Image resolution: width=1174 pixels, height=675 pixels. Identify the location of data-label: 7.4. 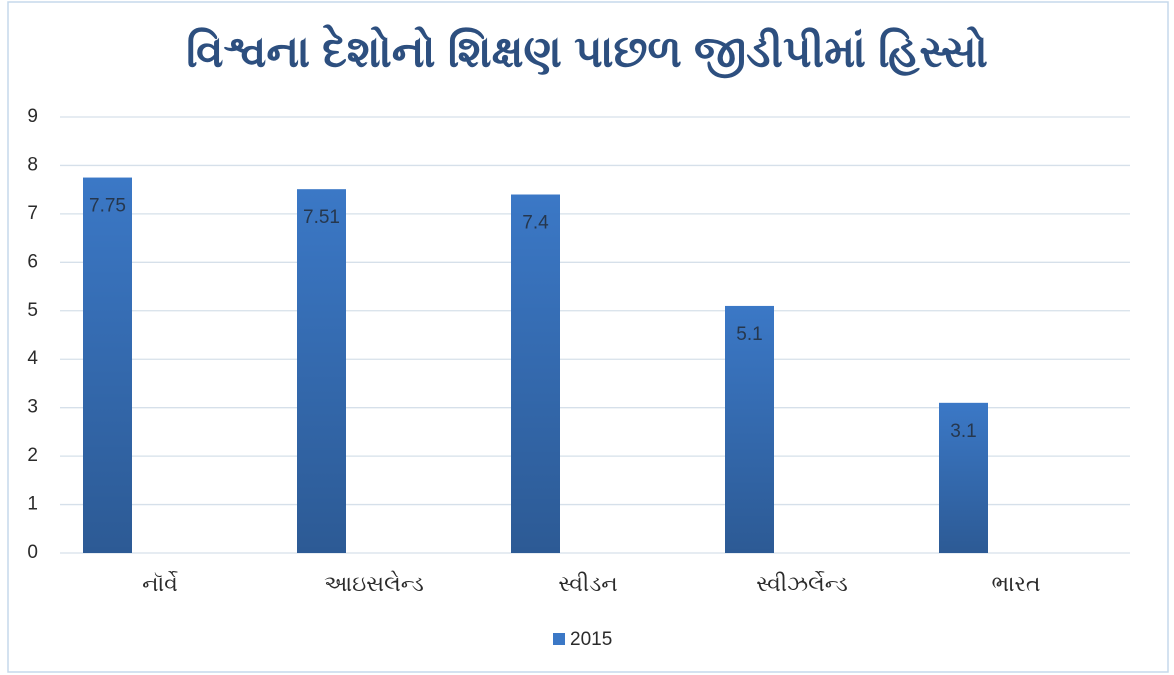
(535, 223).